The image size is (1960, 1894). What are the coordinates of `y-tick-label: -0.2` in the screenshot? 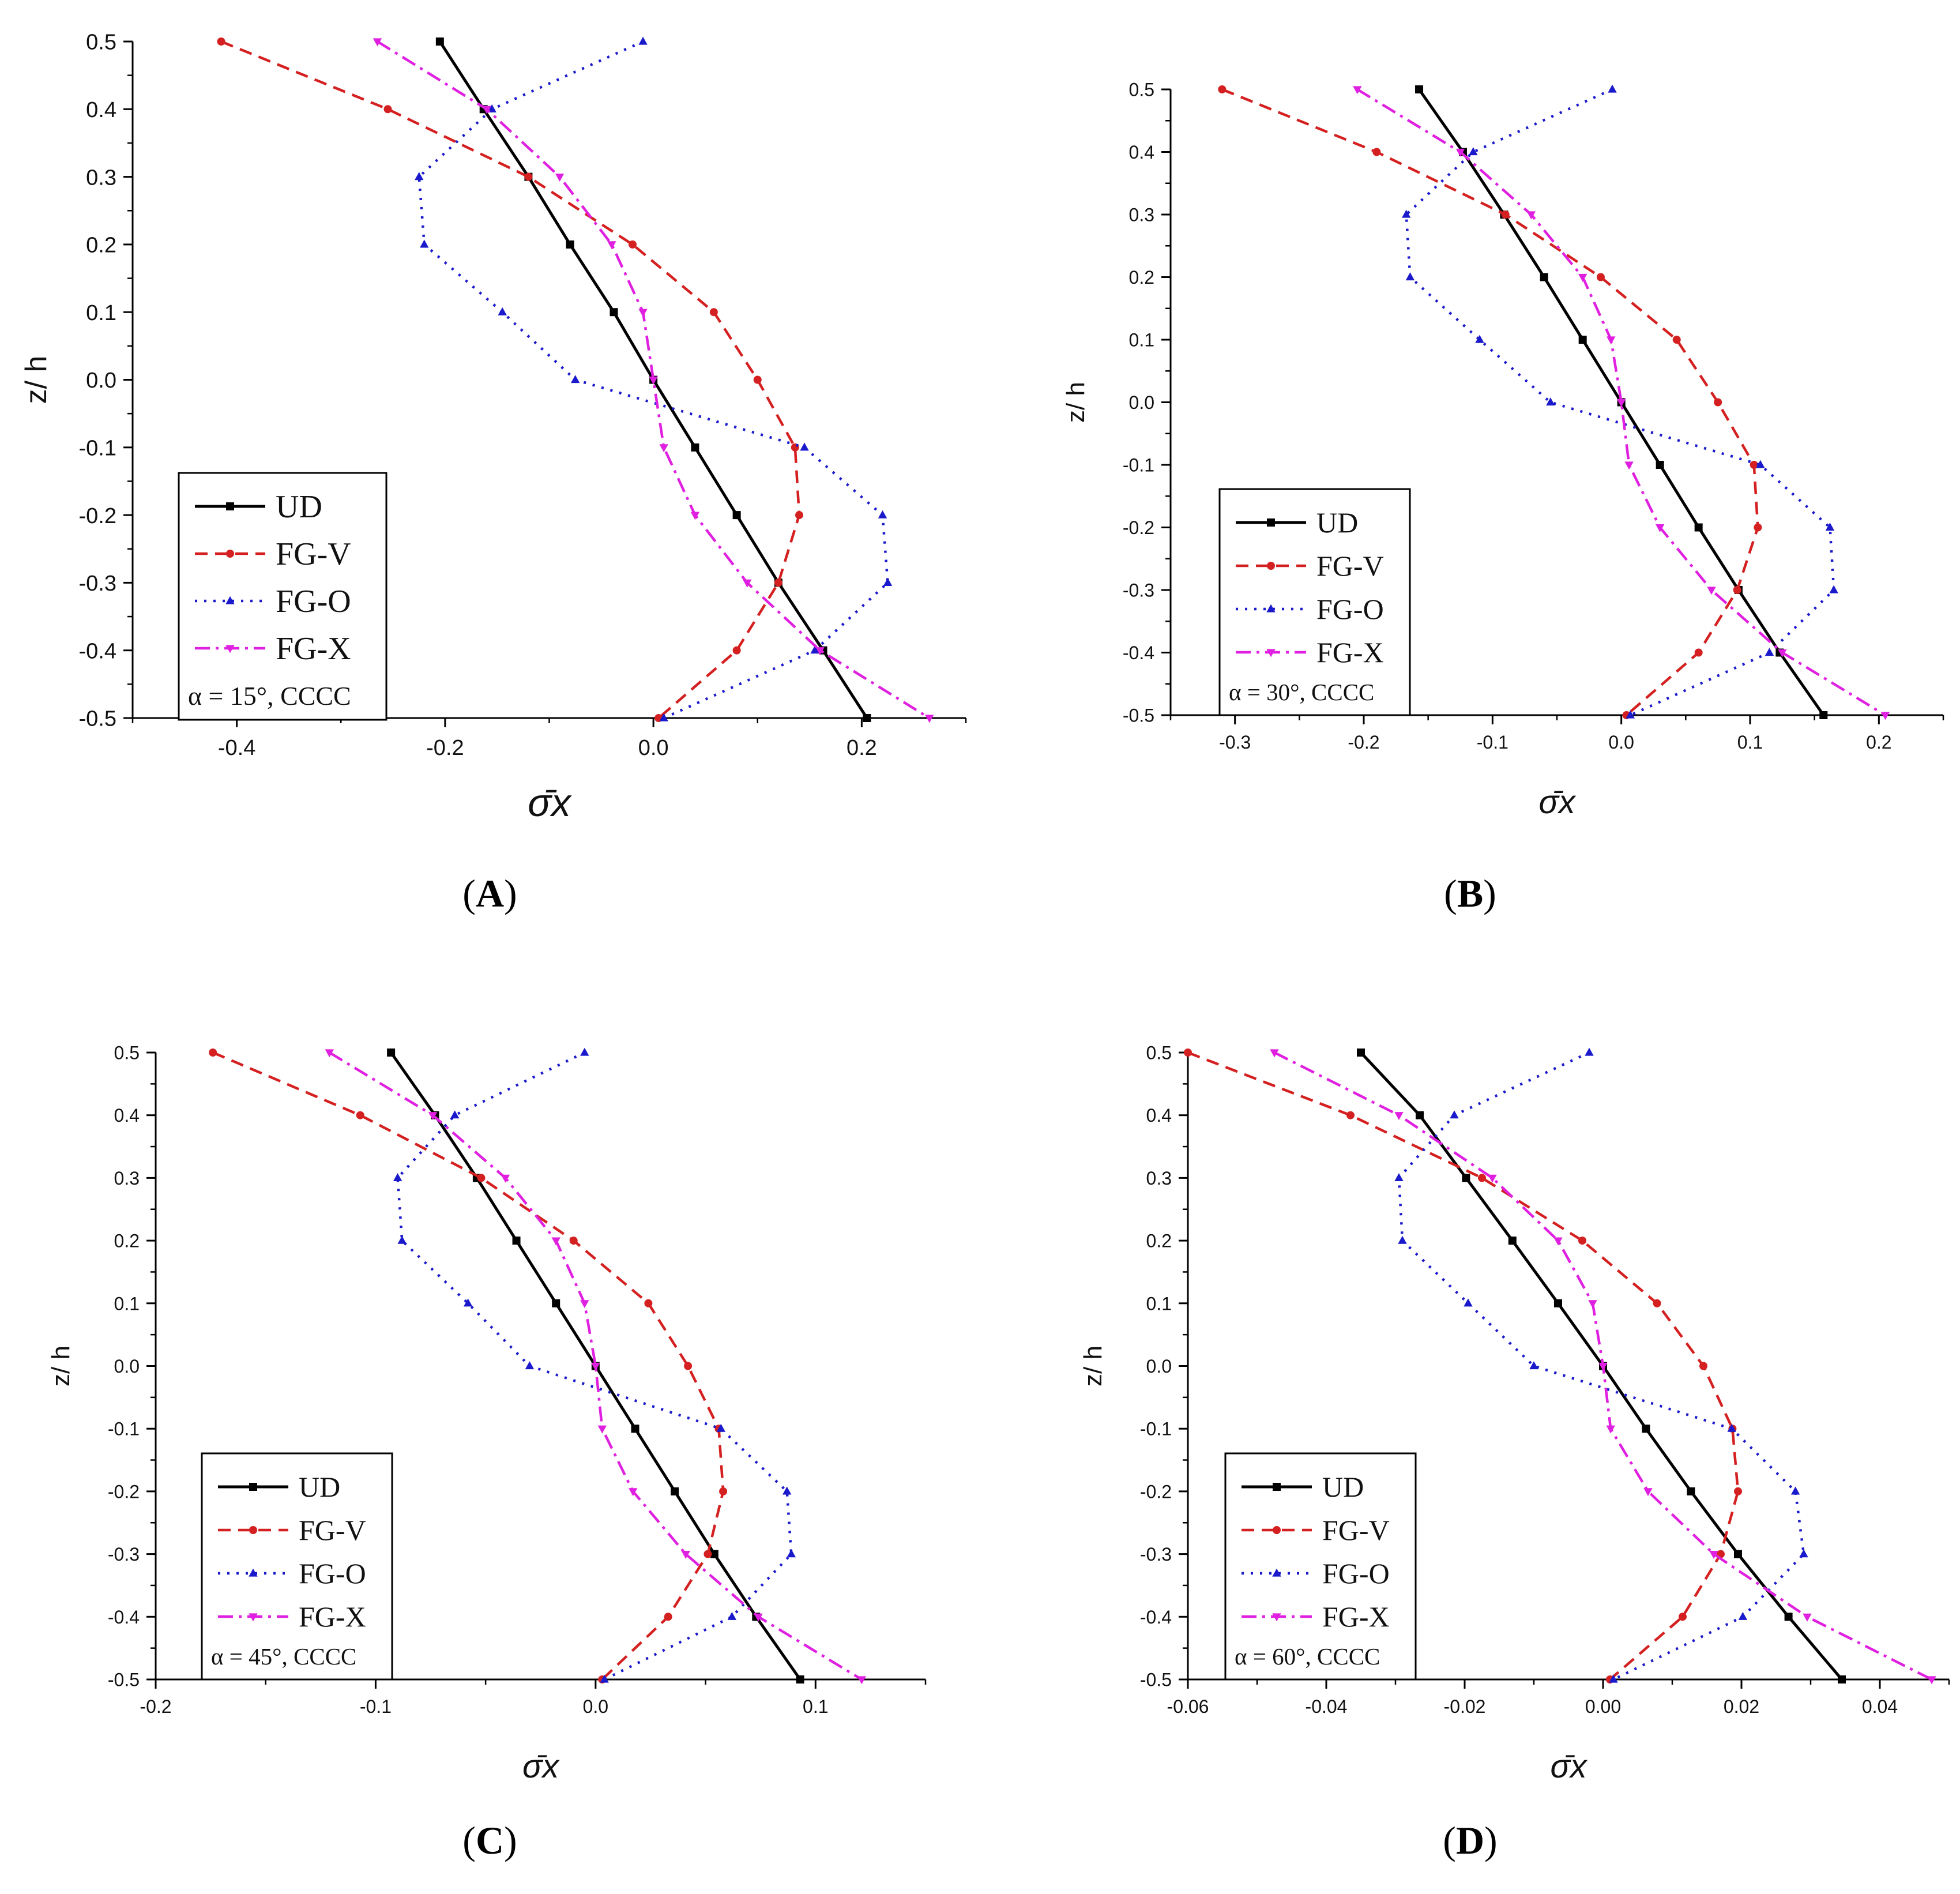 It's located at (124, 1491).